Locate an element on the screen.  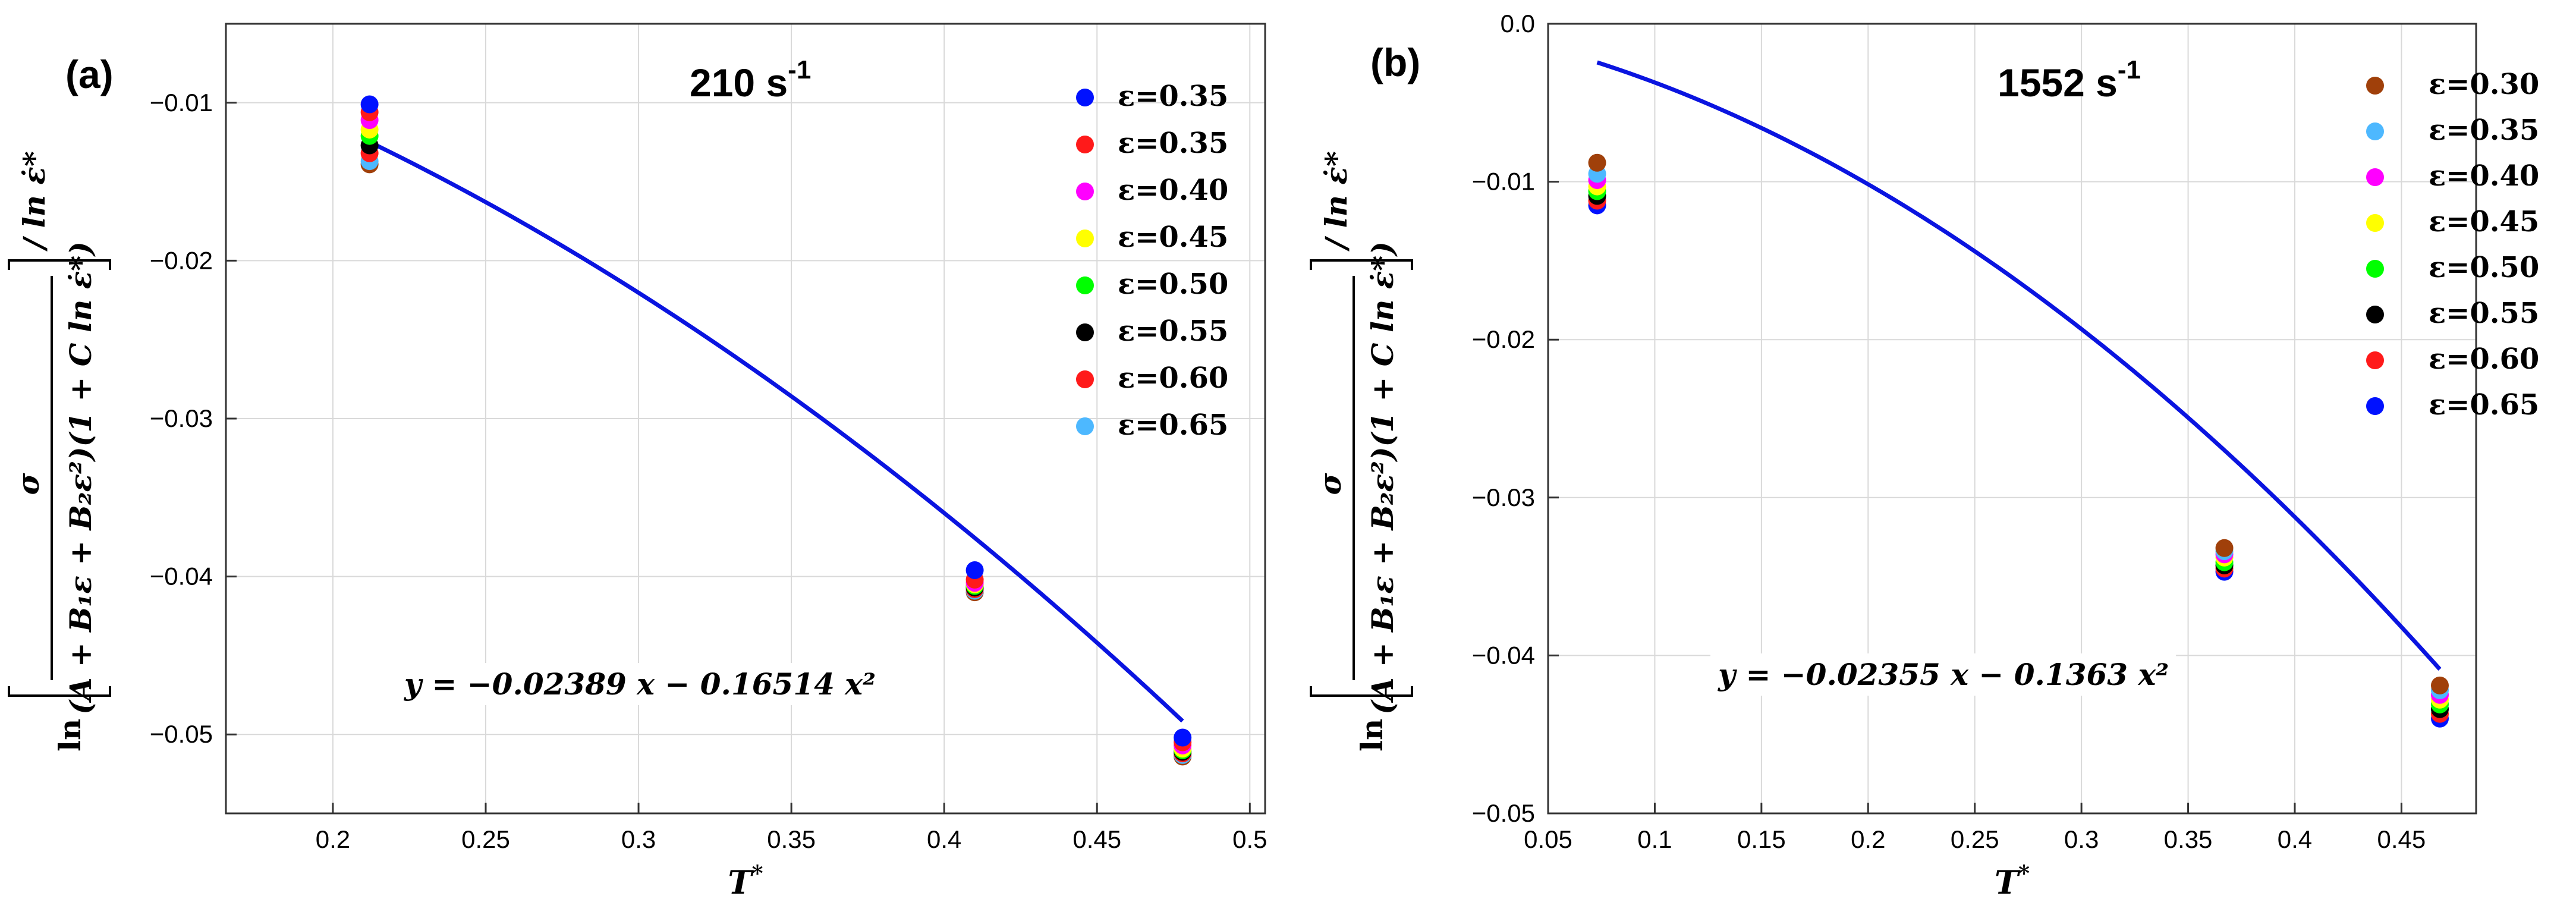
panel-b-legend-label-6: ε=0.60 is located at coordinates (2484, 359).